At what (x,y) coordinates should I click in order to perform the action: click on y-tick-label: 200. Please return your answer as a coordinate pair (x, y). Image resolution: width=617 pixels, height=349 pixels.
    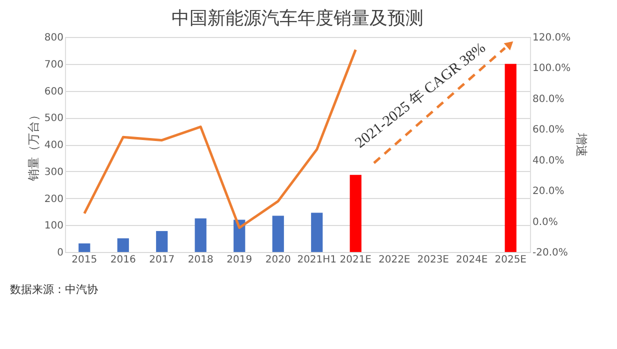
    Looking at the image, I should click on (54, 199).